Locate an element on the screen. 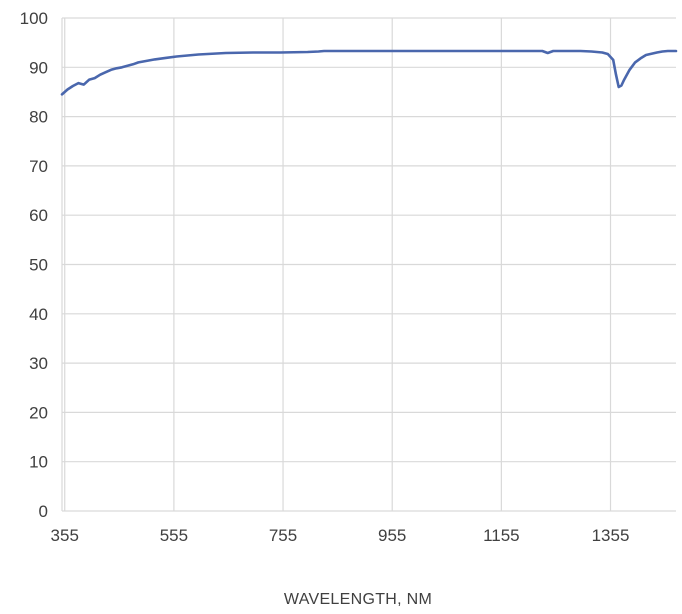  y-tick-label: 30 is located at coordinates (38, 363).